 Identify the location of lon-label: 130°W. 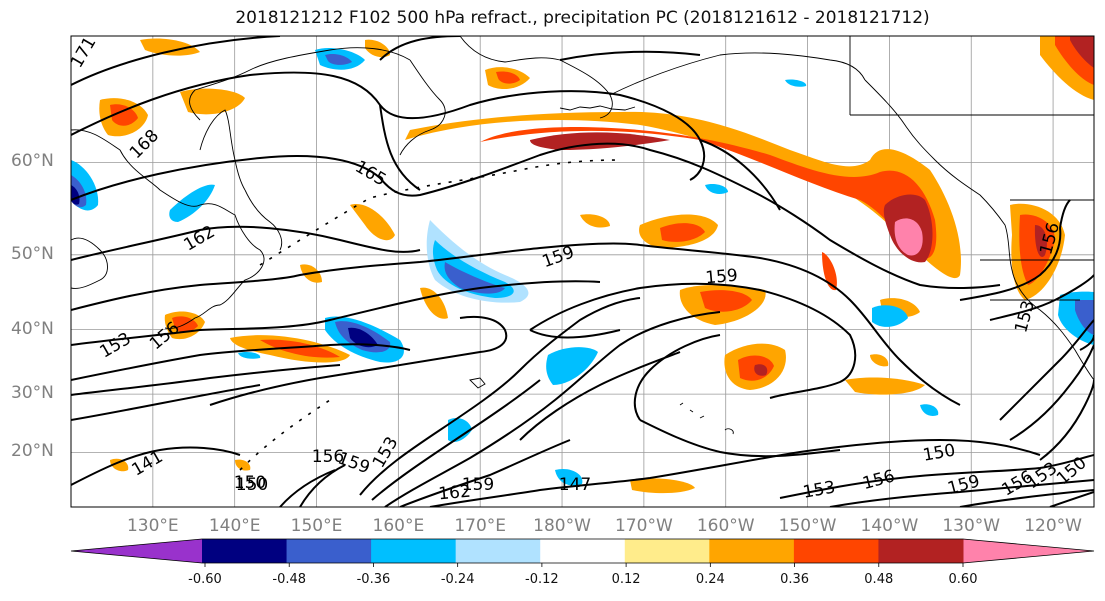
(971, 526).